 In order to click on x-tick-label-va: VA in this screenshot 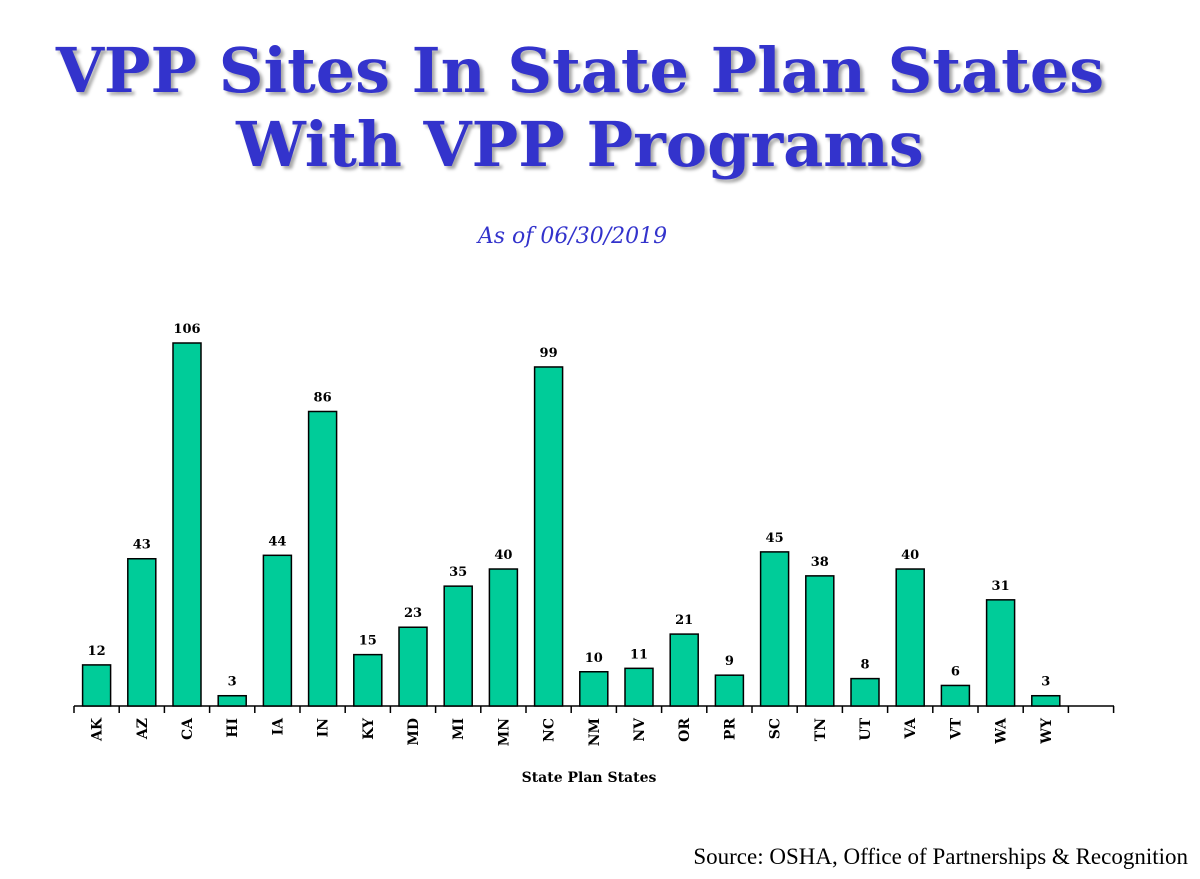, I will do `click(911, 728)`.